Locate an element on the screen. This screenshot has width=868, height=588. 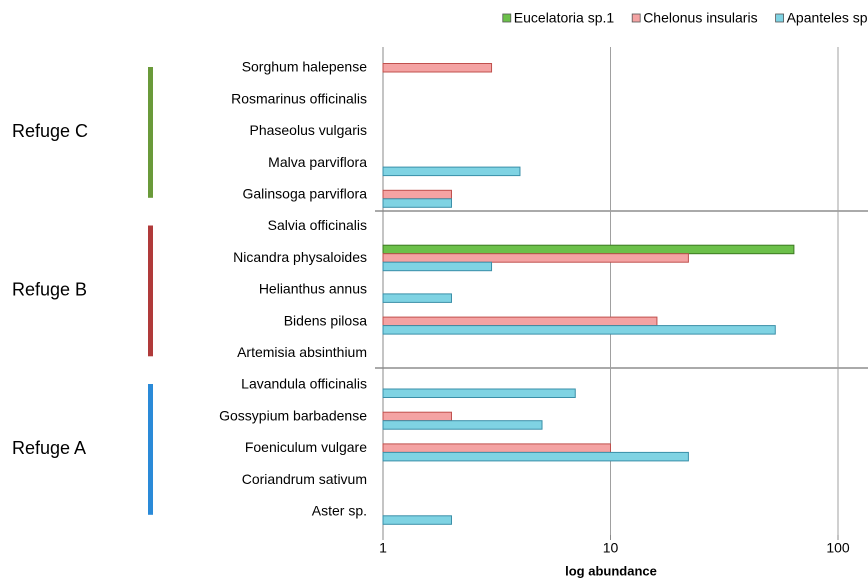
legend-label: Eucelatoria sp.1 is located at coordinates (564, 18).